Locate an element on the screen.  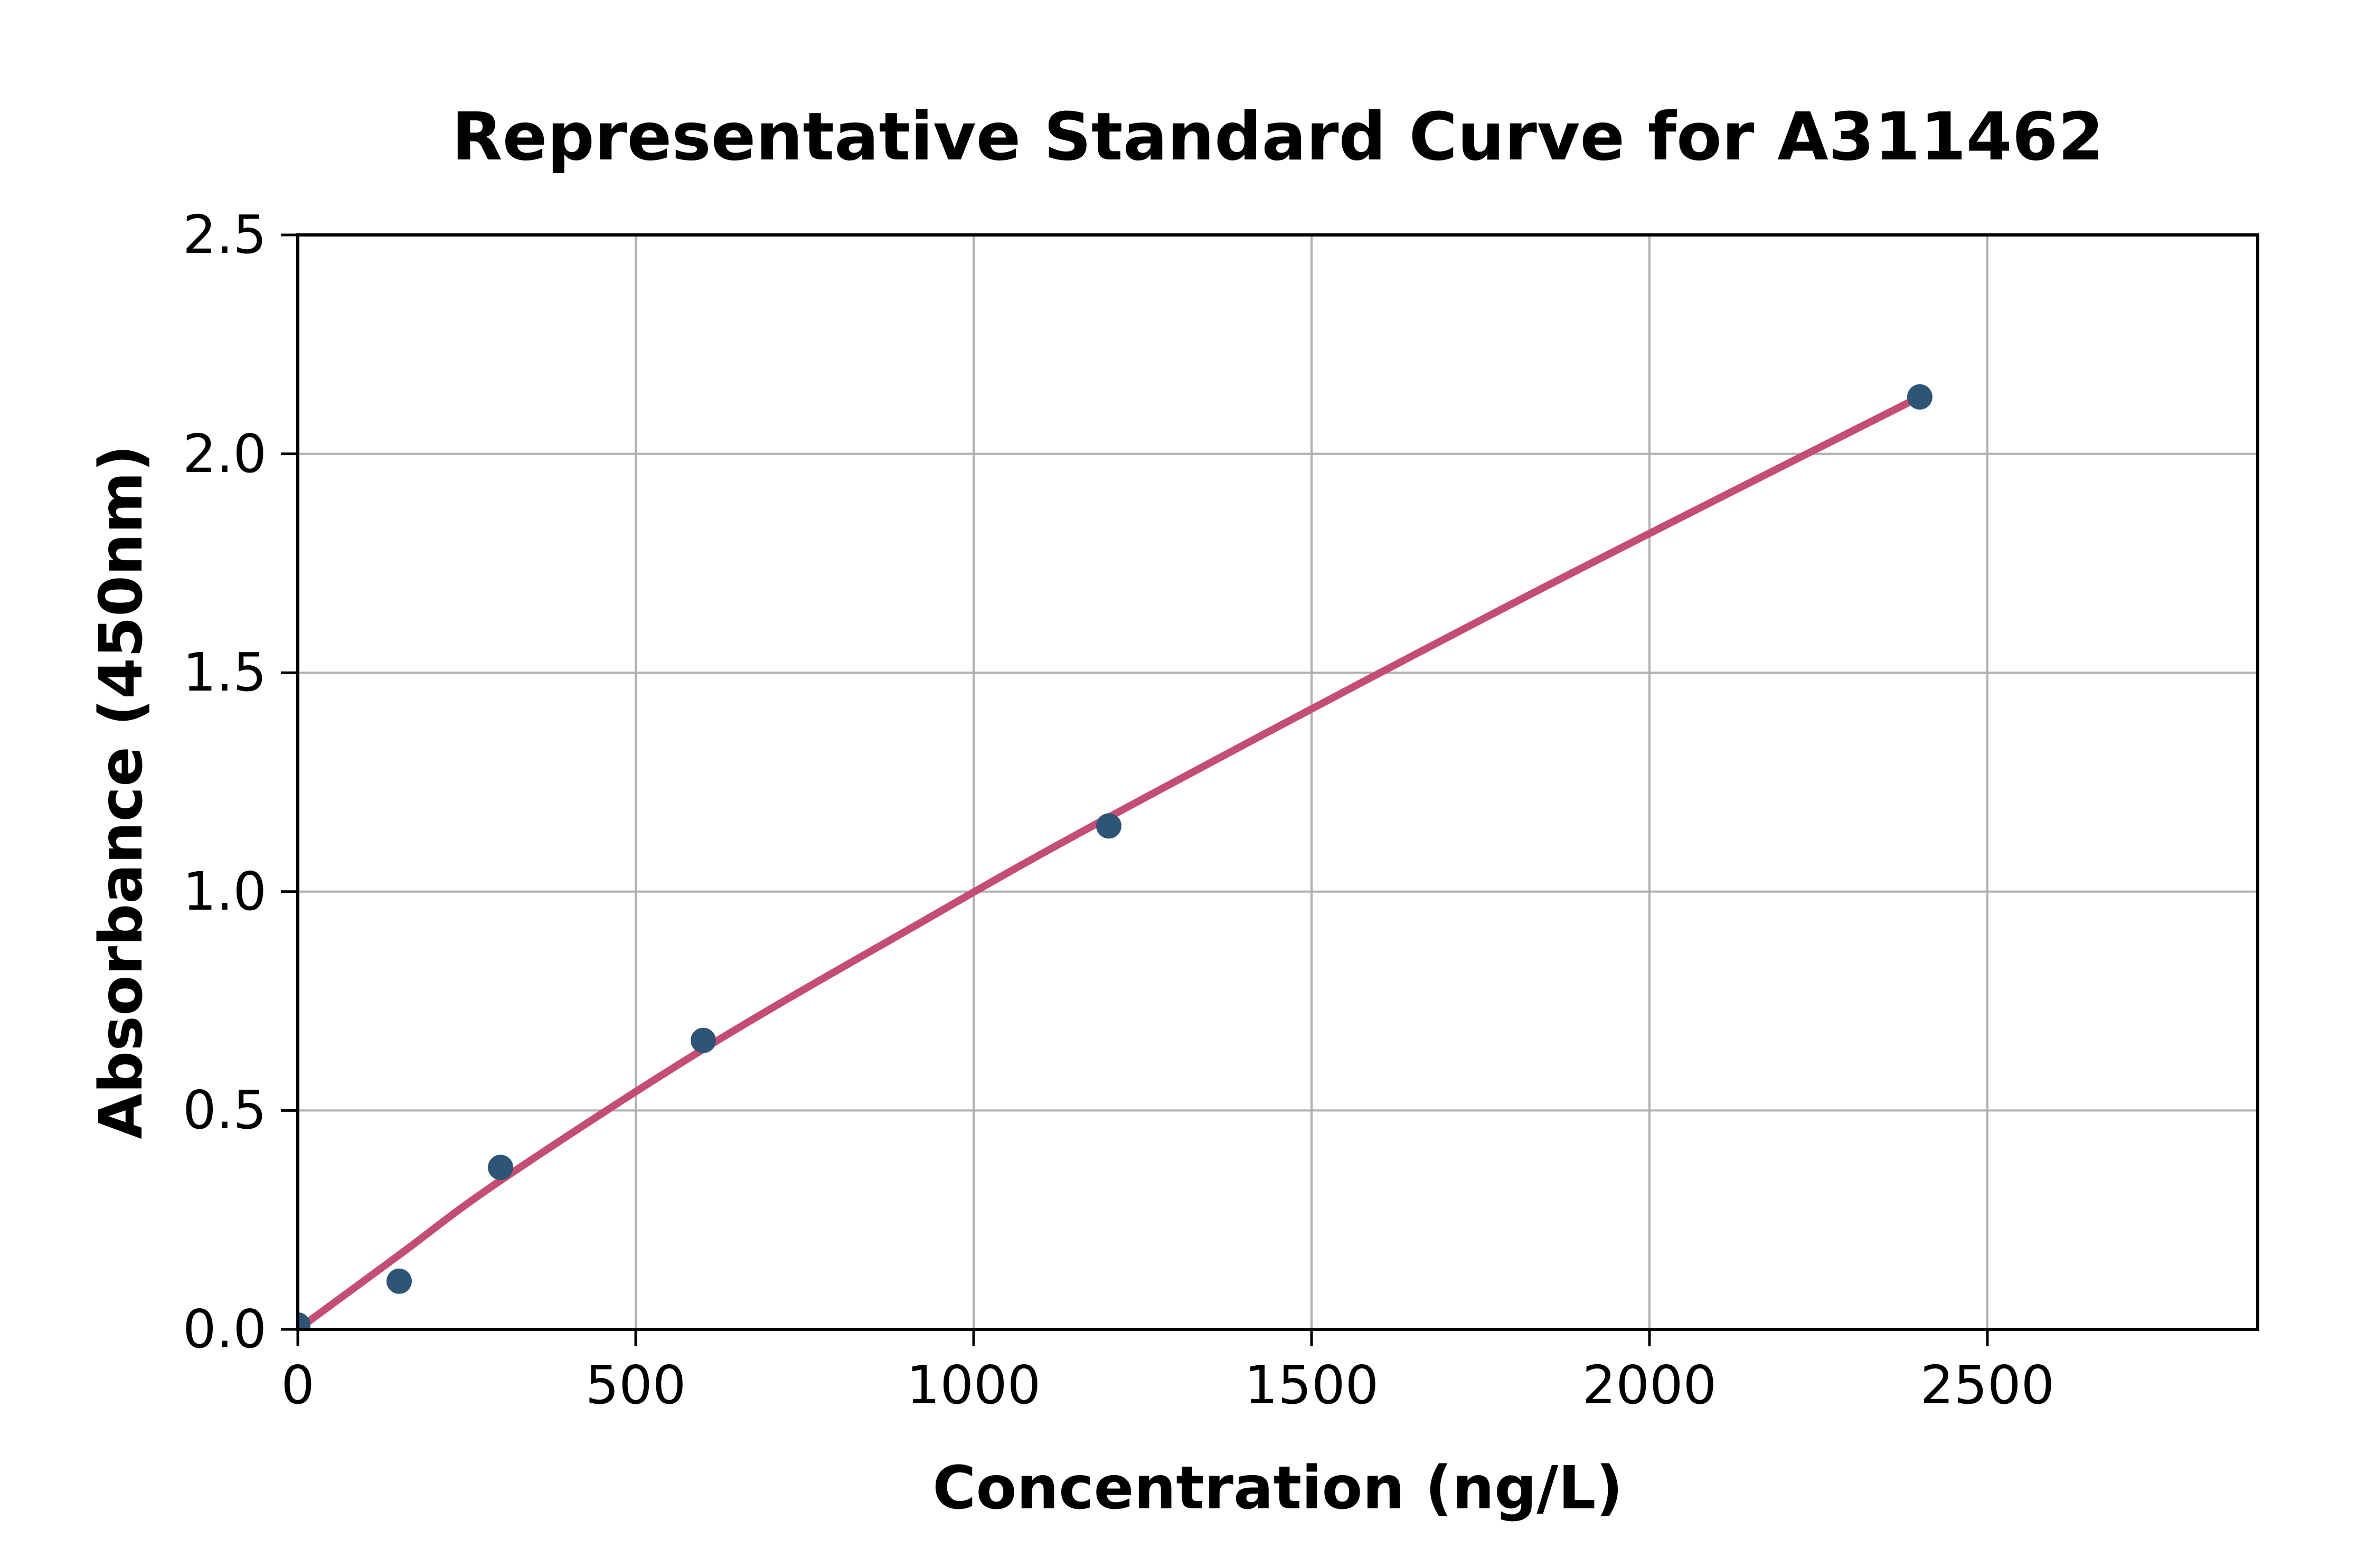
y-tick-label: 2.0 is located at coordinates (224, 453).